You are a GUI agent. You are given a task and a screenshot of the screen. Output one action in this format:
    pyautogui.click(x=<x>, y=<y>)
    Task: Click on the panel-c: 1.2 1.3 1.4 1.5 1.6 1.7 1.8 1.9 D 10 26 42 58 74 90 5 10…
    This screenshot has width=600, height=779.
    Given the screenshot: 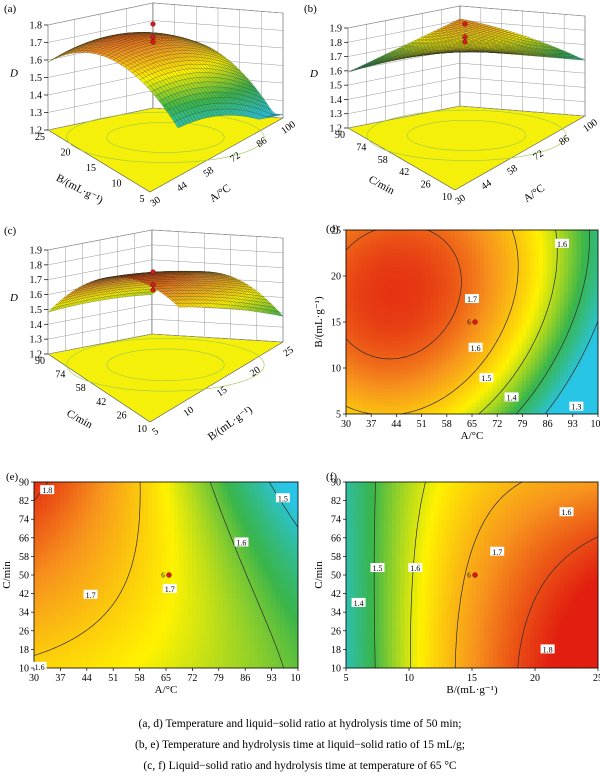 What is the action you would take?
    pyautogui.click(x=150, y=337)
    